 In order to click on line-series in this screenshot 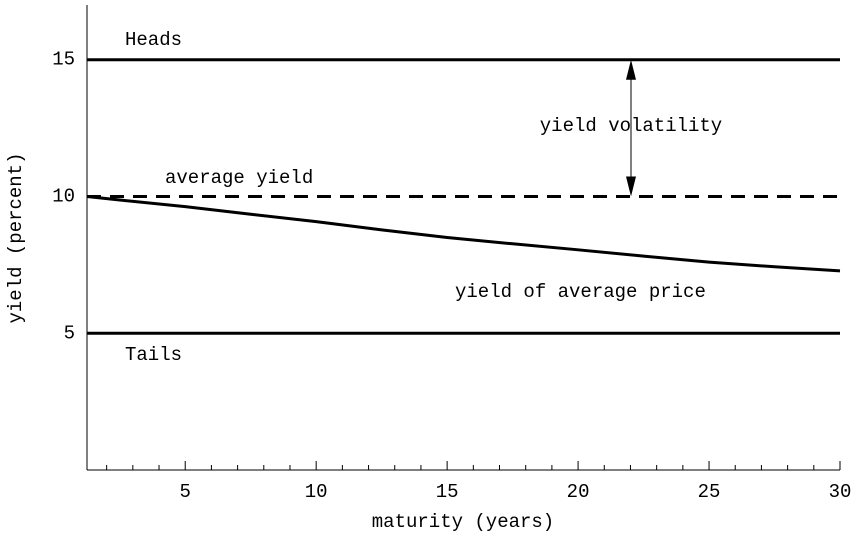, I will do `click(463, 233)`.